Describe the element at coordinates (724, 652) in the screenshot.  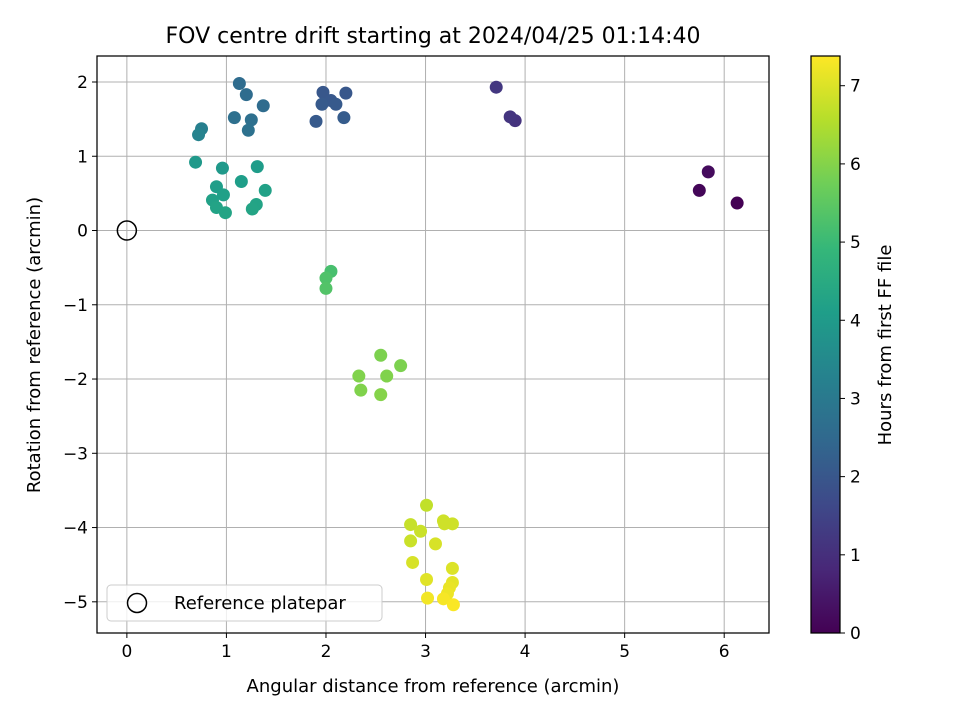
I see `x-tick-label: 6` at that location.